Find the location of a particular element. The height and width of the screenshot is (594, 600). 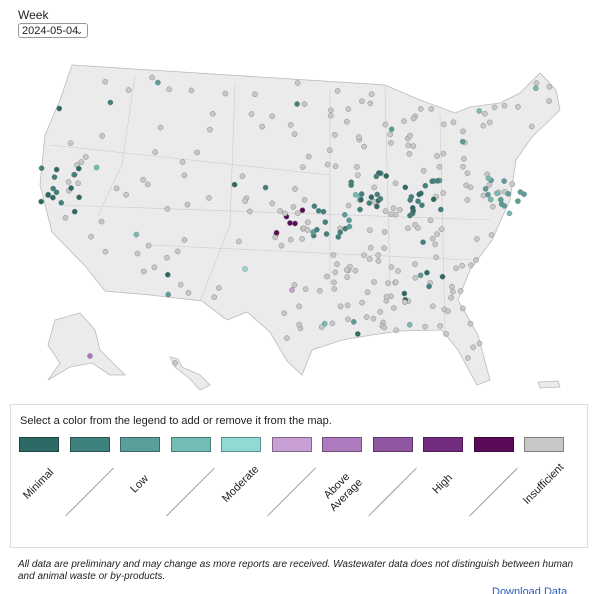

download-link: Download Data (CSV) is located at coordinates (530, 590).